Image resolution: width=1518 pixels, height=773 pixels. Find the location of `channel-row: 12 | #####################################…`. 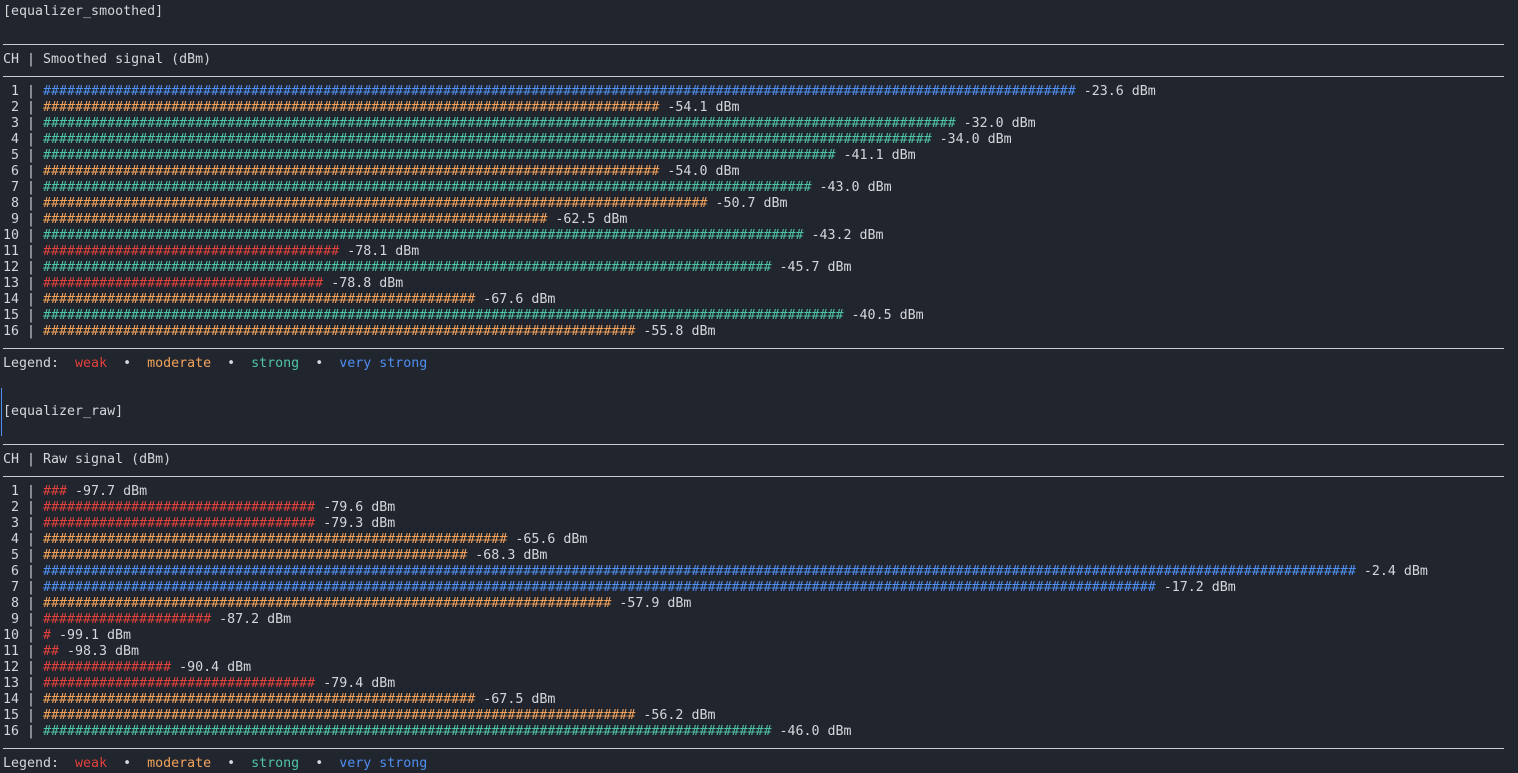

channel-row: 12 | #####################################… is located at coordinates (427, 268).